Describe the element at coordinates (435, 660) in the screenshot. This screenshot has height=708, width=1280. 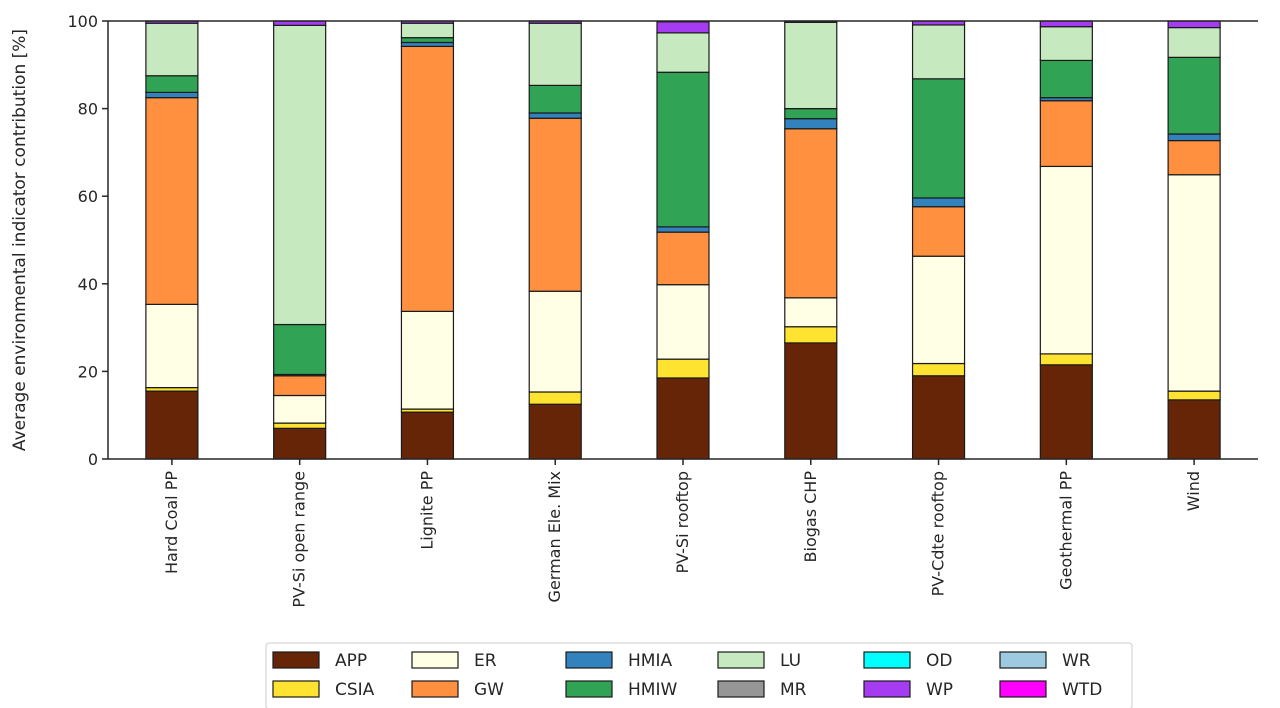
I see `legend-swatch-er` at that location.